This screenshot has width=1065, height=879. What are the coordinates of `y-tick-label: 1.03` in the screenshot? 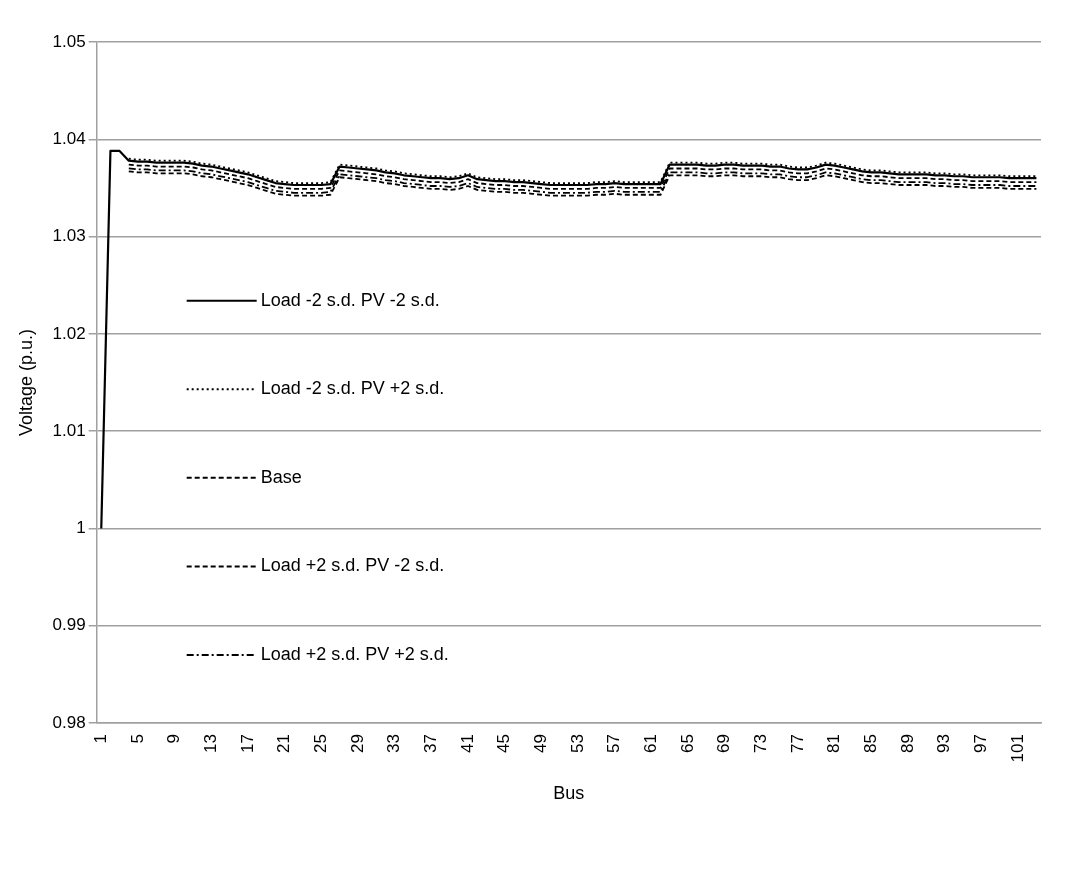 It's located at (69, 236).